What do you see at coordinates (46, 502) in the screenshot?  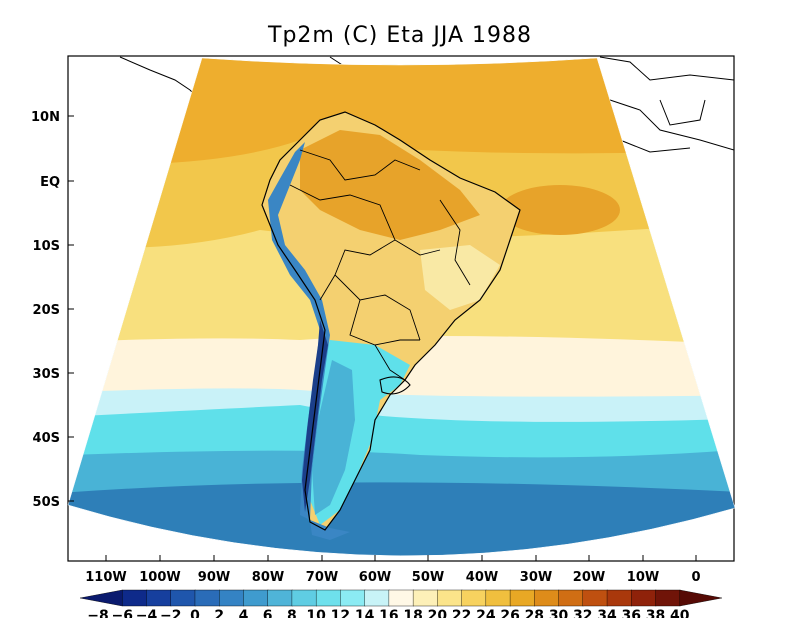 I see `lat-label: 50S` at bounding box center [46, 502].